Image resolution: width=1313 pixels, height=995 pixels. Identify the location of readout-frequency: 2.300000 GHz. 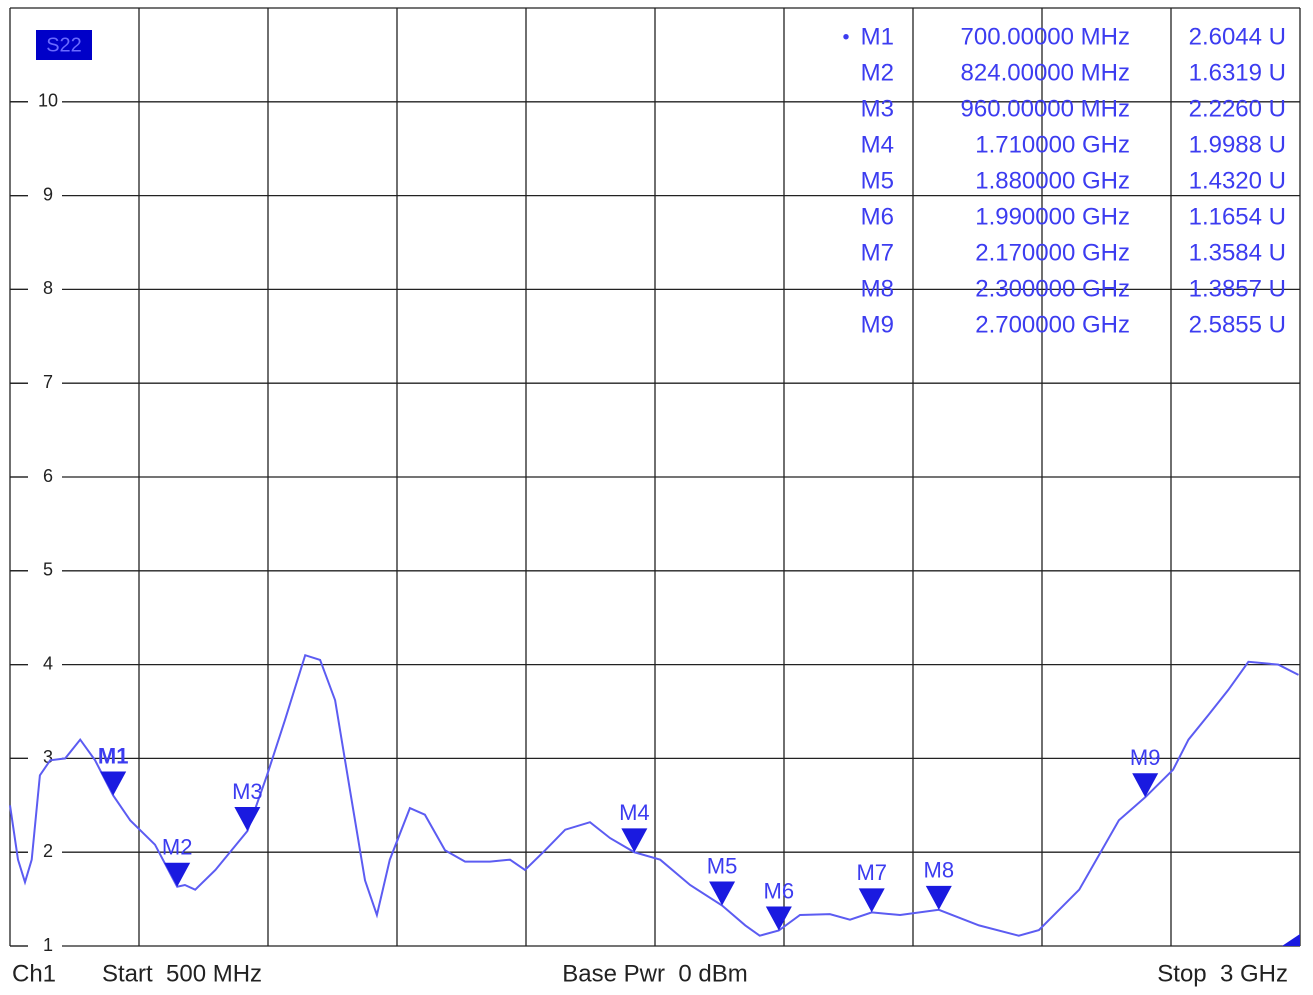
(1052, 288).